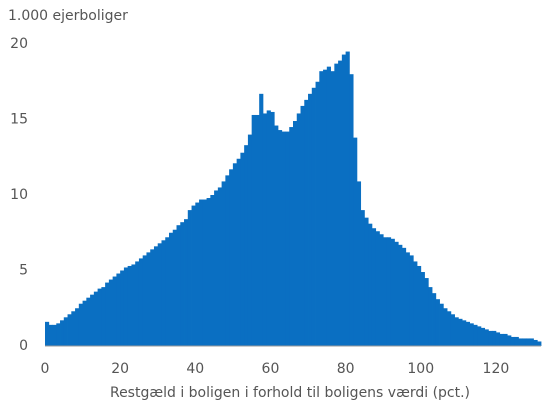  Describe the element at coordinates (346, 369) in the screenshot. I see `x-tick-label: 80` at that location.